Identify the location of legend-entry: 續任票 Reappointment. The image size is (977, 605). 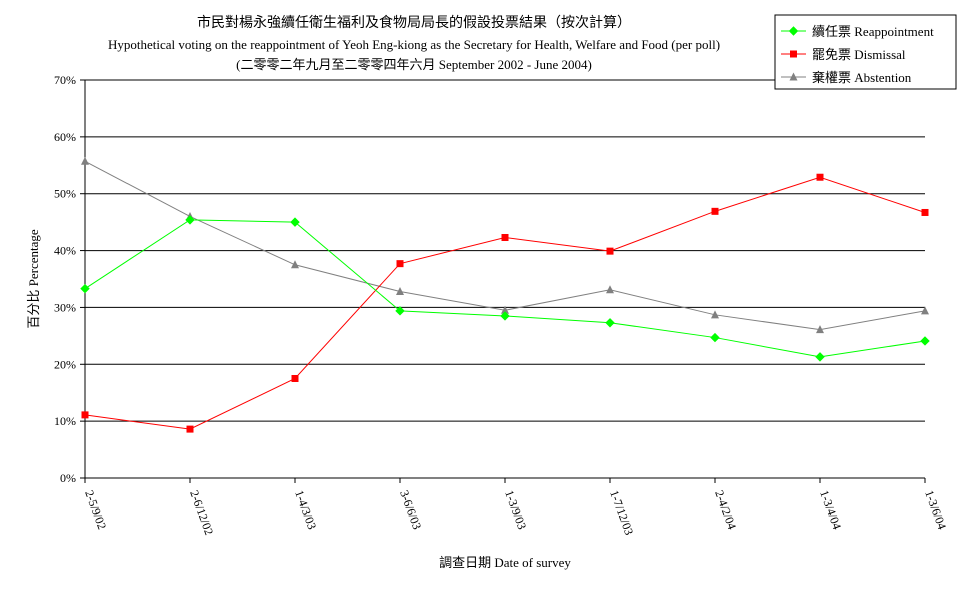
(857, 31).